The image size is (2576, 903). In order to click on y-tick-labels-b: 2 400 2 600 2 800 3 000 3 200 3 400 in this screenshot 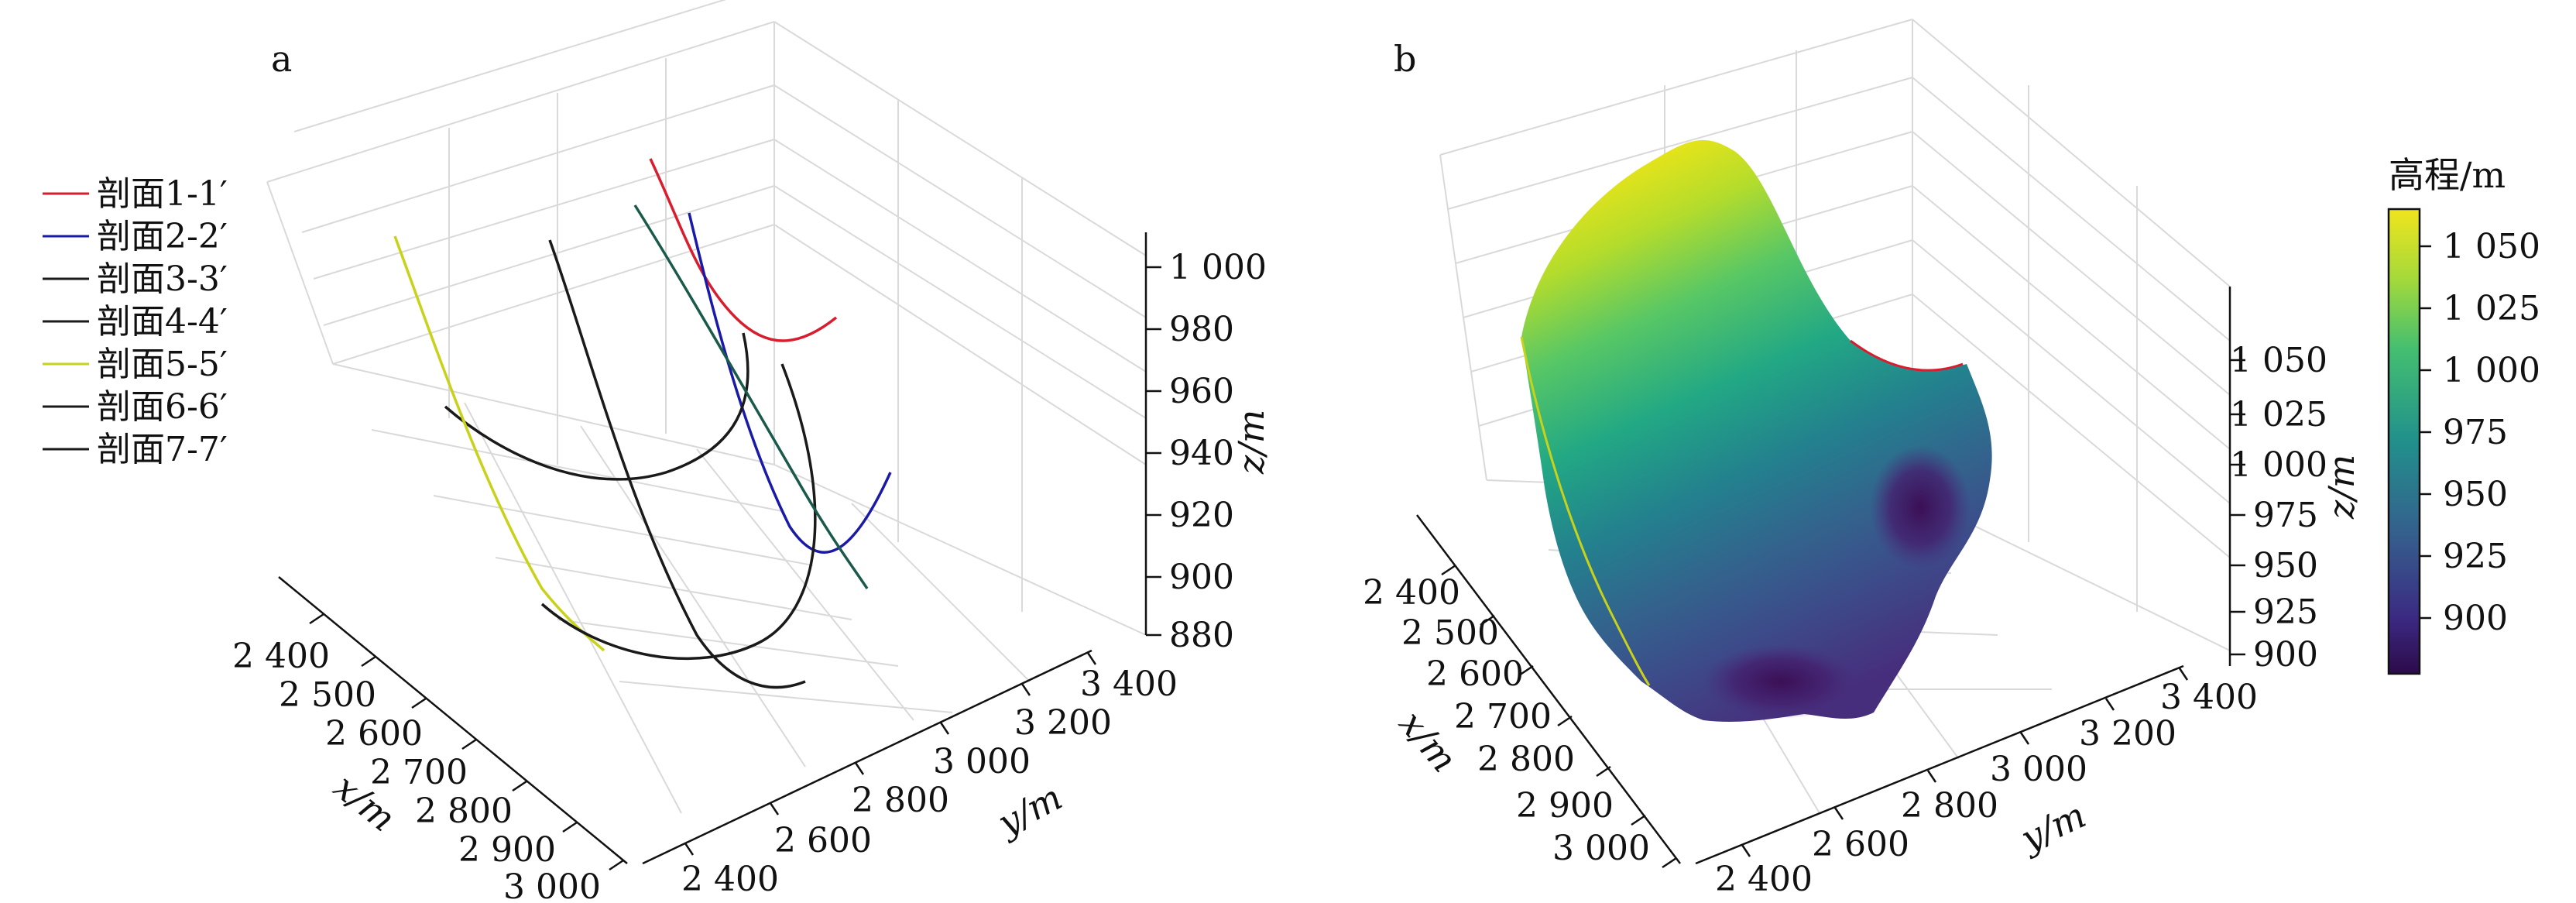, I will do `click(1986, 788)`.